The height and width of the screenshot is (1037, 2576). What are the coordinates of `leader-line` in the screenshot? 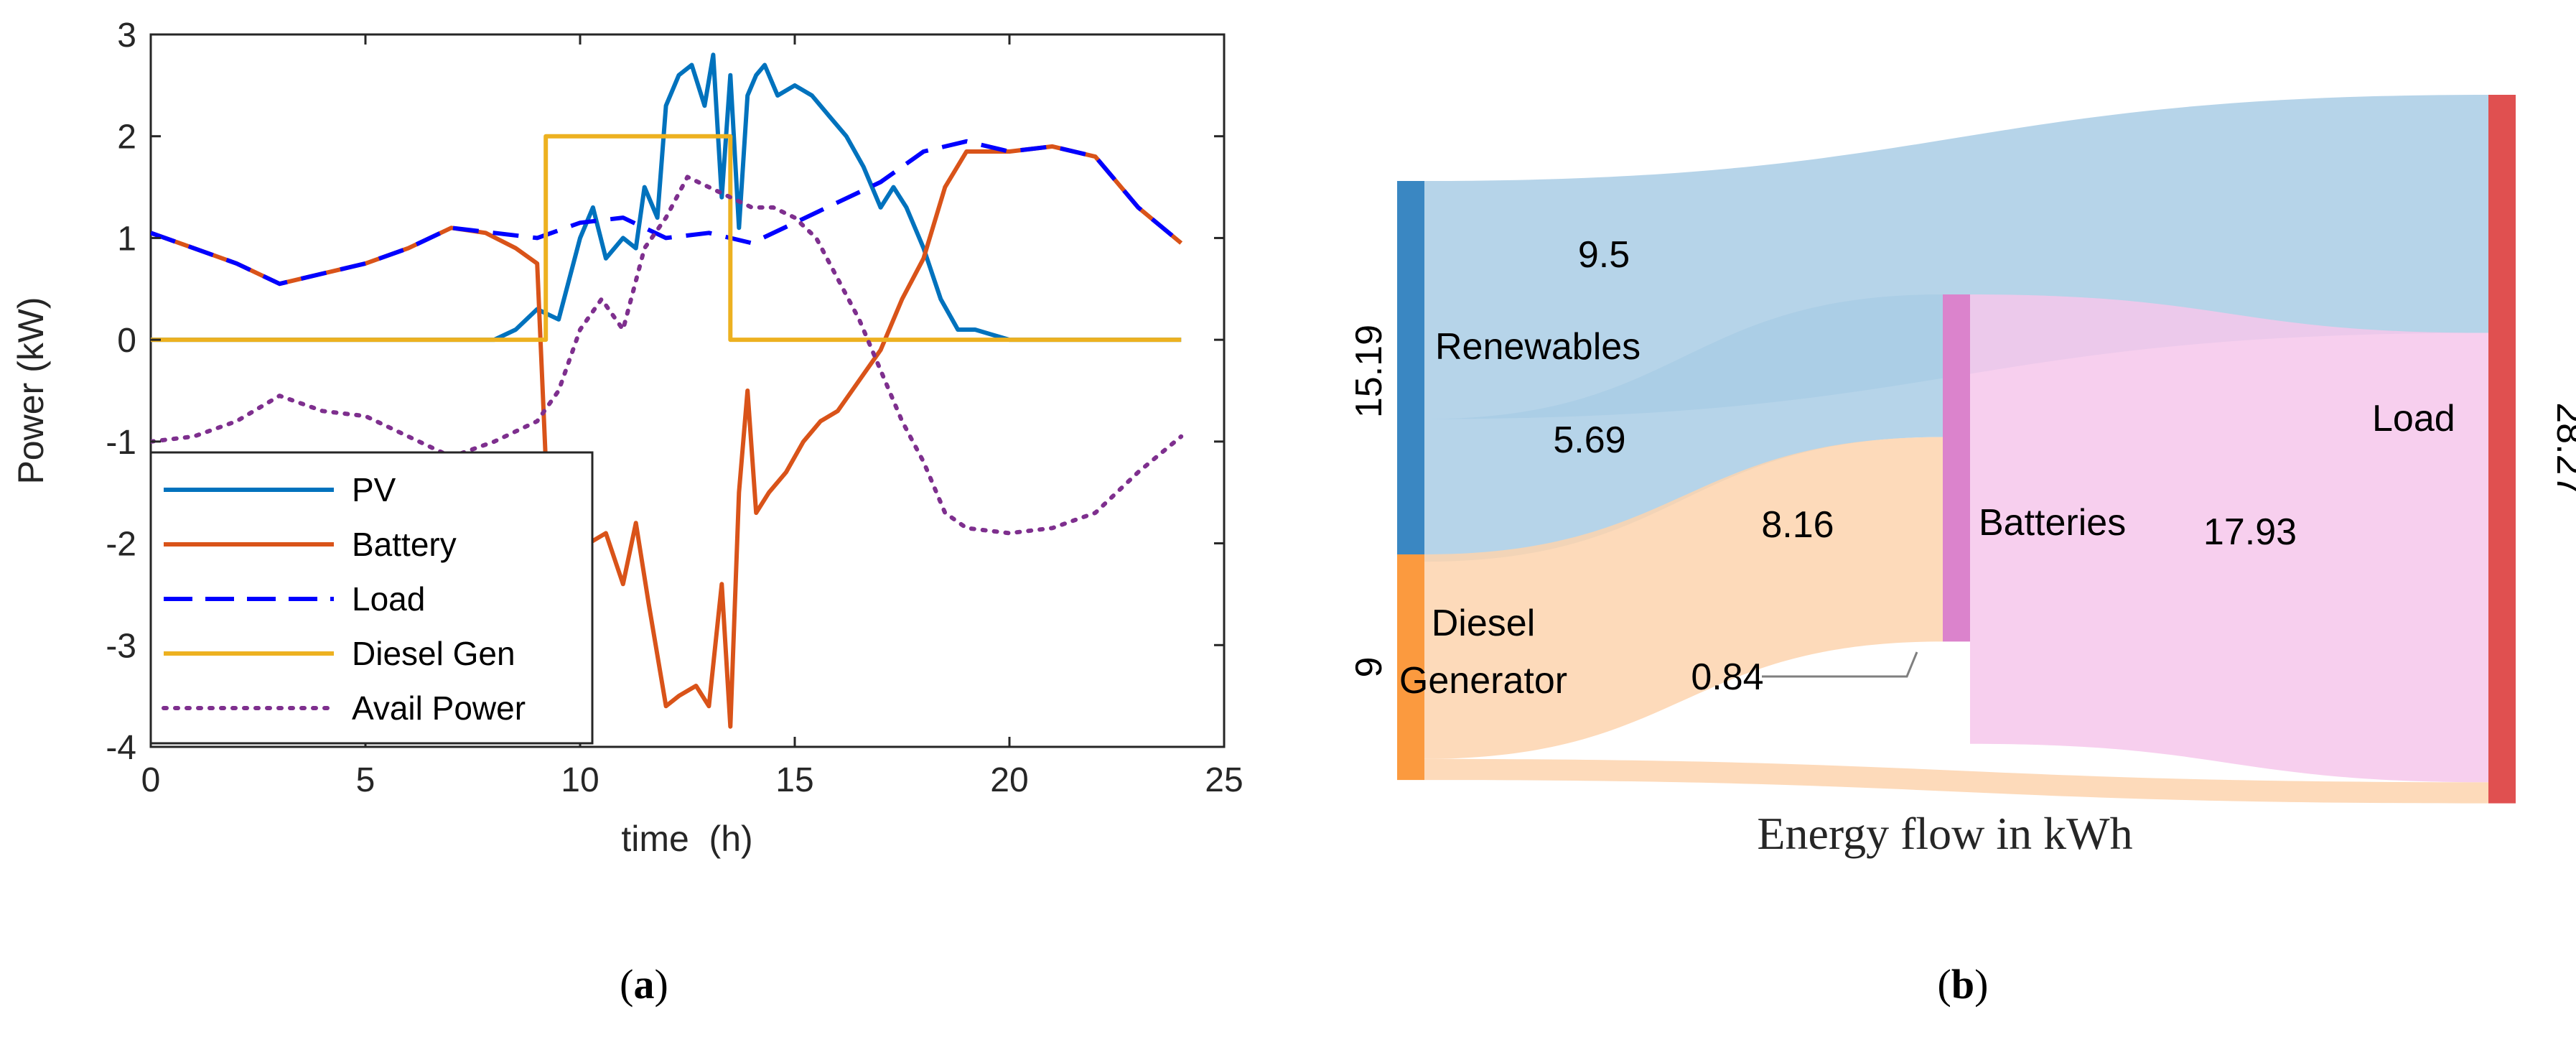 It's located at (1840, 664).